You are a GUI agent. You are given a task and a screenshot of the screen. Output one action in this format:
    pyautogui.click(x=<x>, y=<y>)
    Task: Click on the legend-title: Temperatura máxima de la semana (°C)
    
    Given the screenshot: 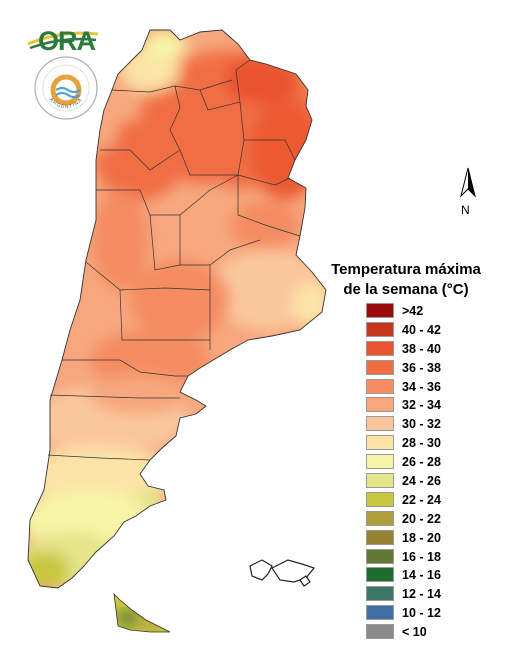 What is the action you would take?
    pyautogui.click(x=406, y=280)
    